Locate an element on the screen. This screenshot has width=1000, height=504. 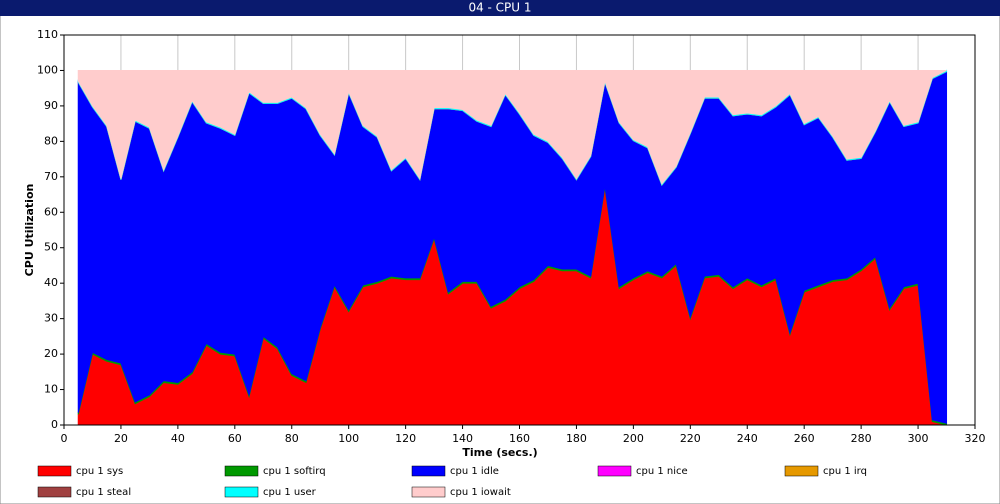
y-tick-label: 30 is located at coordinates (51, 318).